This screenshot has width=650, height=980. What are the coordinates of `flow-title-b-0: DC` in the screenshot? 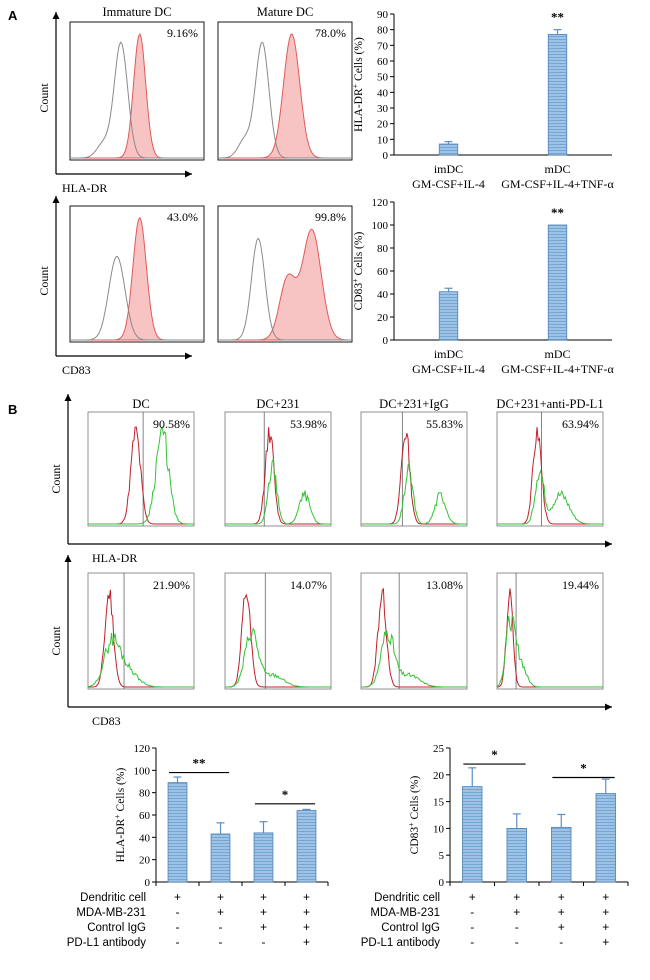 It's located at (140, 404).